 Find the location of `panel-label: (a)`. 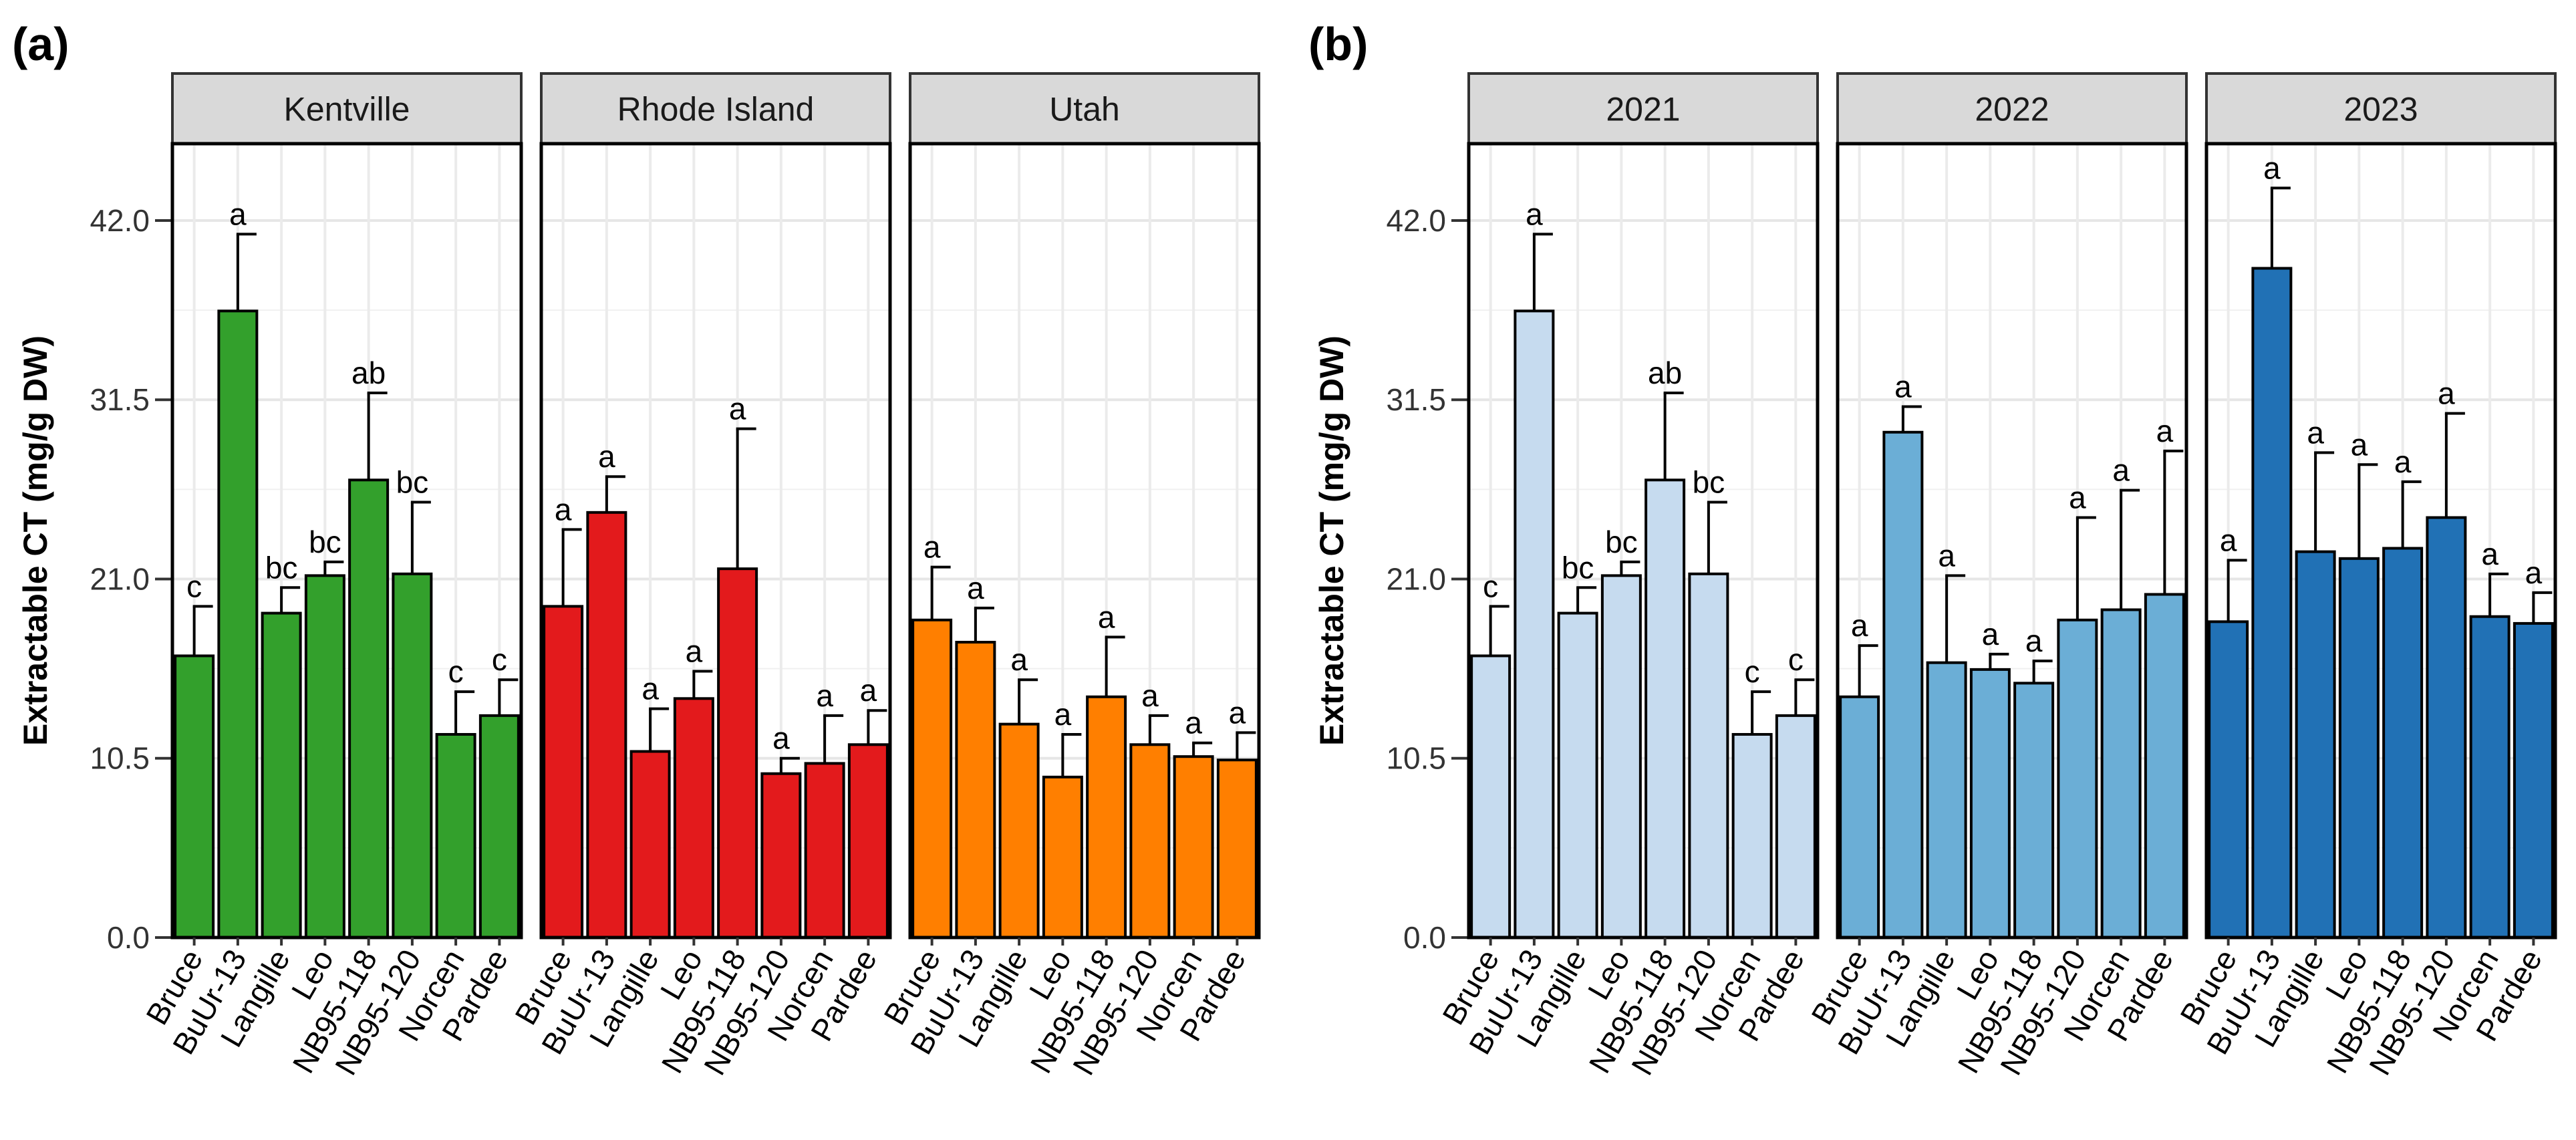

panel-label: (a) is located at coordinates (40, 44).